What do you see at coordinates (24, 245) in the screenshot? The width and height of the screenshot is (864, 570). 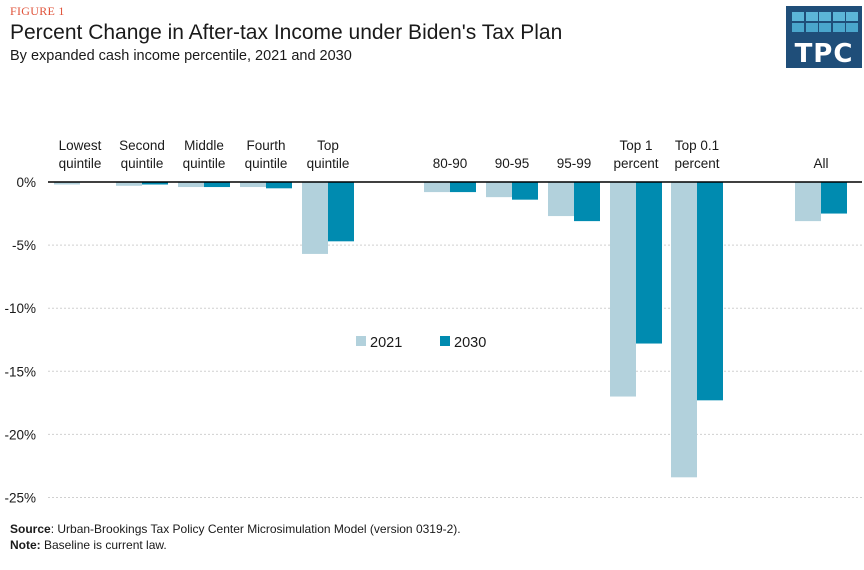 I see `y-tick-label: -5%` at bounding box center [24, 245].